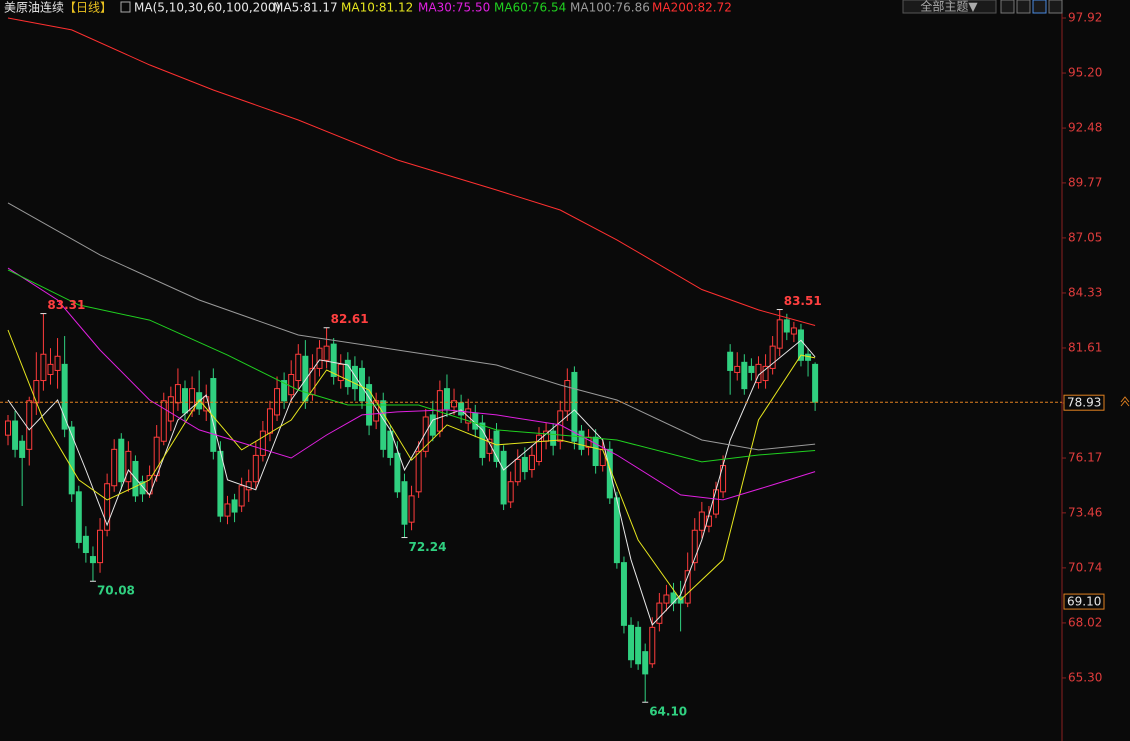  What do you see at coordinates (530, 8) in the screenshot?
I see `legend-entry: MA60:76.54` at bounding box center [530, 8].